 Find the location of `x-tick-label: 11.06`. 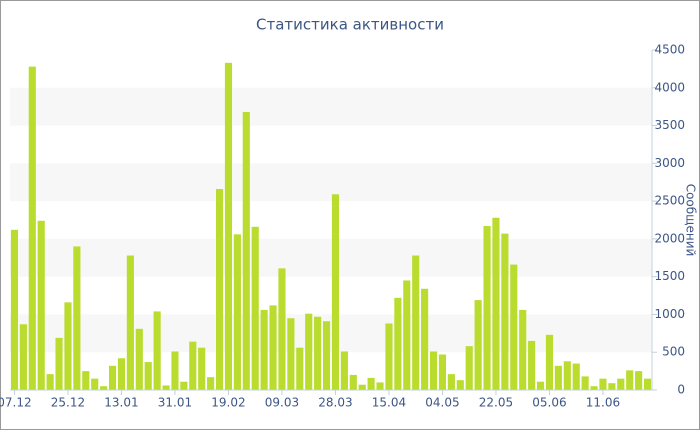

x-tick-label: 11.06 is located at coordinates (603, 403).